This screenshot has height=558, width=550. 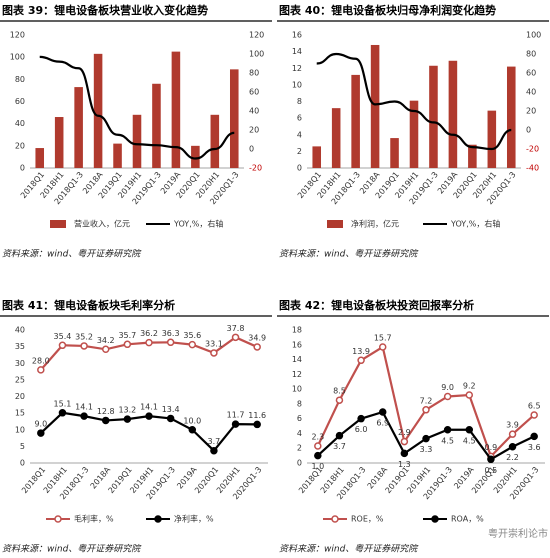 What do you see at coordinates (106, 411) in the screenshot?
I see `value-label: 12.8` at bounding box center [106, 411].